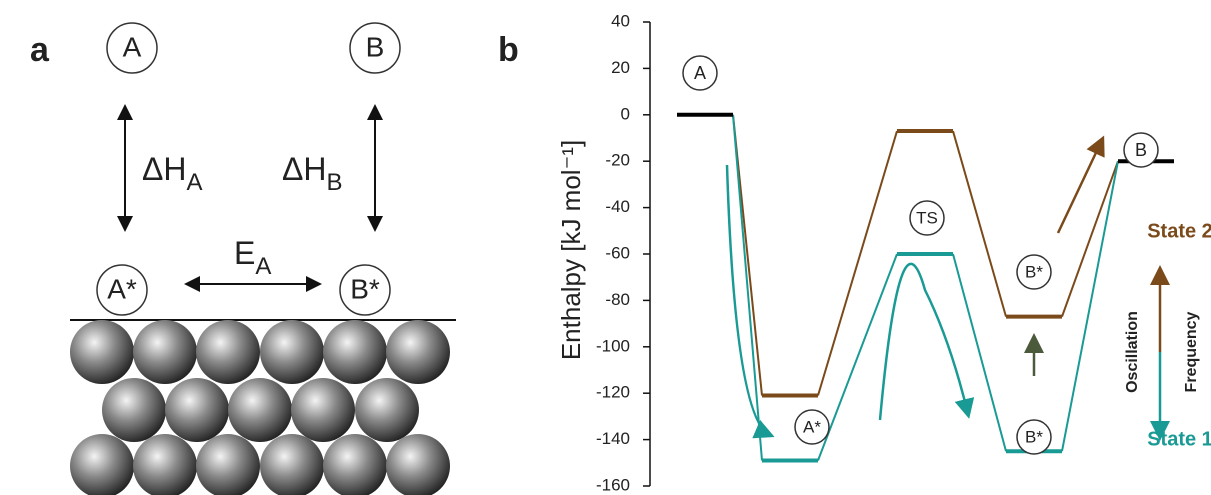 This screenshot has width=1211, height=495. What do you see at coordinates (40, 50) in the screenshot?
I see `panel-label: a` at bounding box center [40, 50].